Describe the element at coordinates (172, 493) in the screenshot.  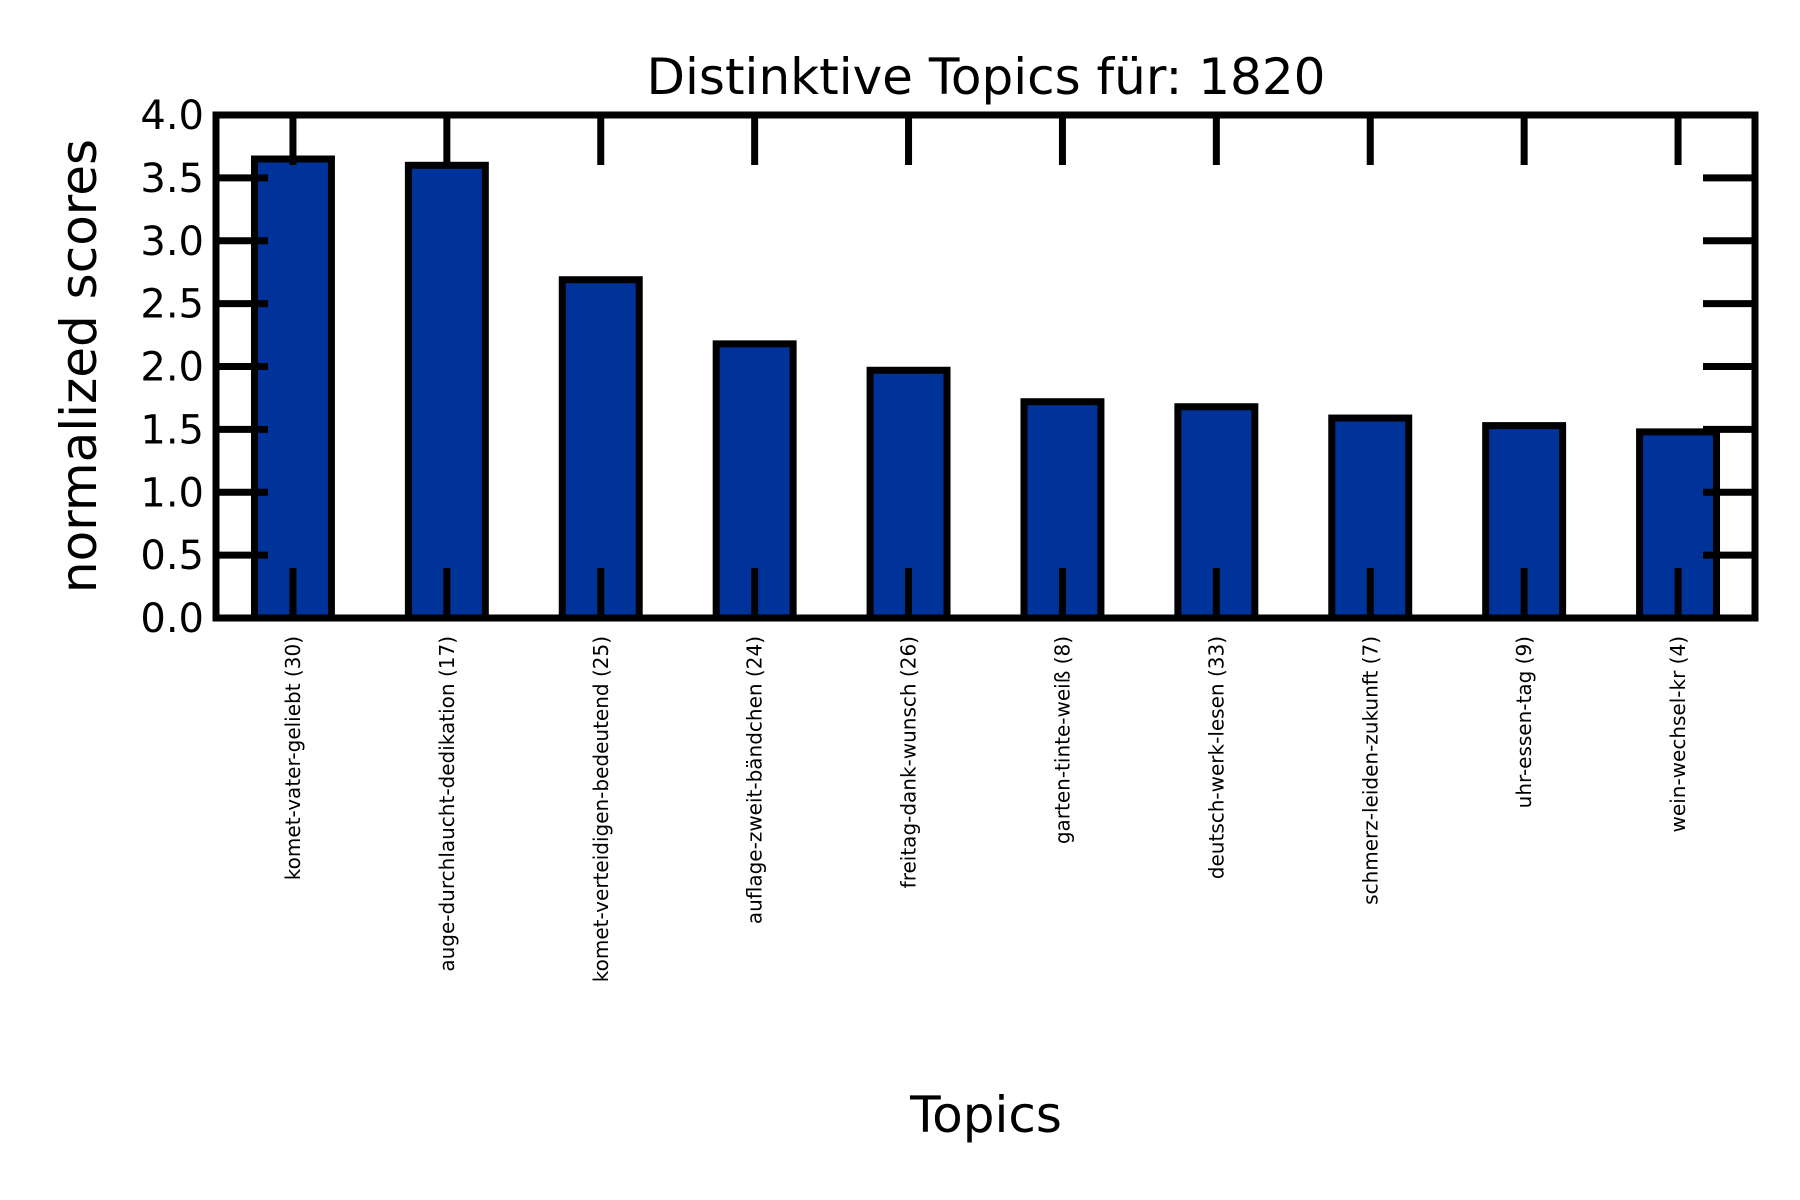
I see `y-tick-label: 1.0` at that location.